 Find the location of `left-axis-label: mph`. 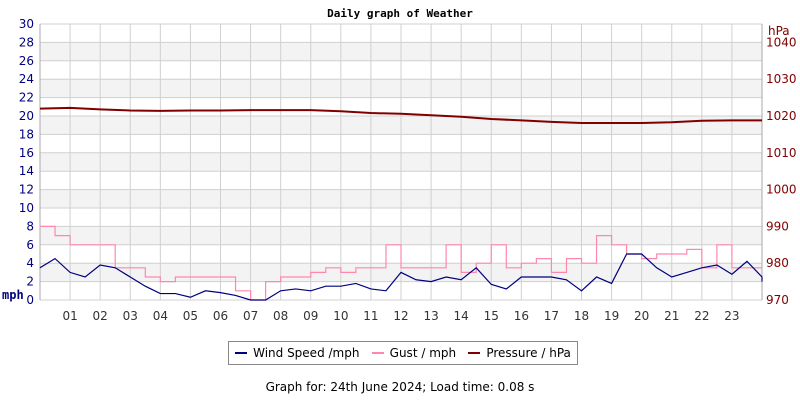

left-axis-label: mph is located at coordinates (13, 295).